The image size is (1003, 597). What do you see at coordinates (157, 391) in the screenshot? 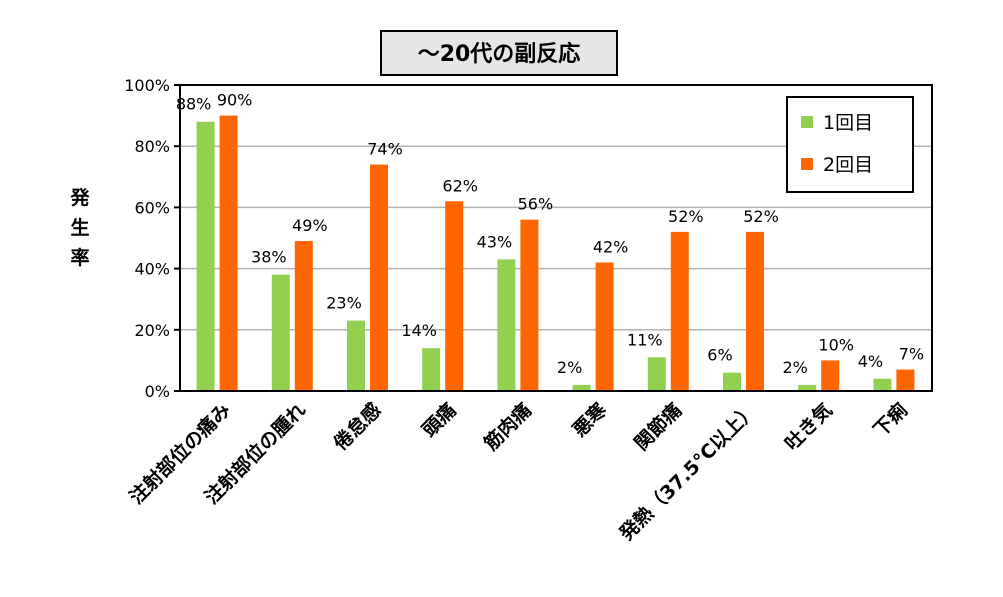
I see `y-tick-label: 0%` at bounding box center [157, 391].